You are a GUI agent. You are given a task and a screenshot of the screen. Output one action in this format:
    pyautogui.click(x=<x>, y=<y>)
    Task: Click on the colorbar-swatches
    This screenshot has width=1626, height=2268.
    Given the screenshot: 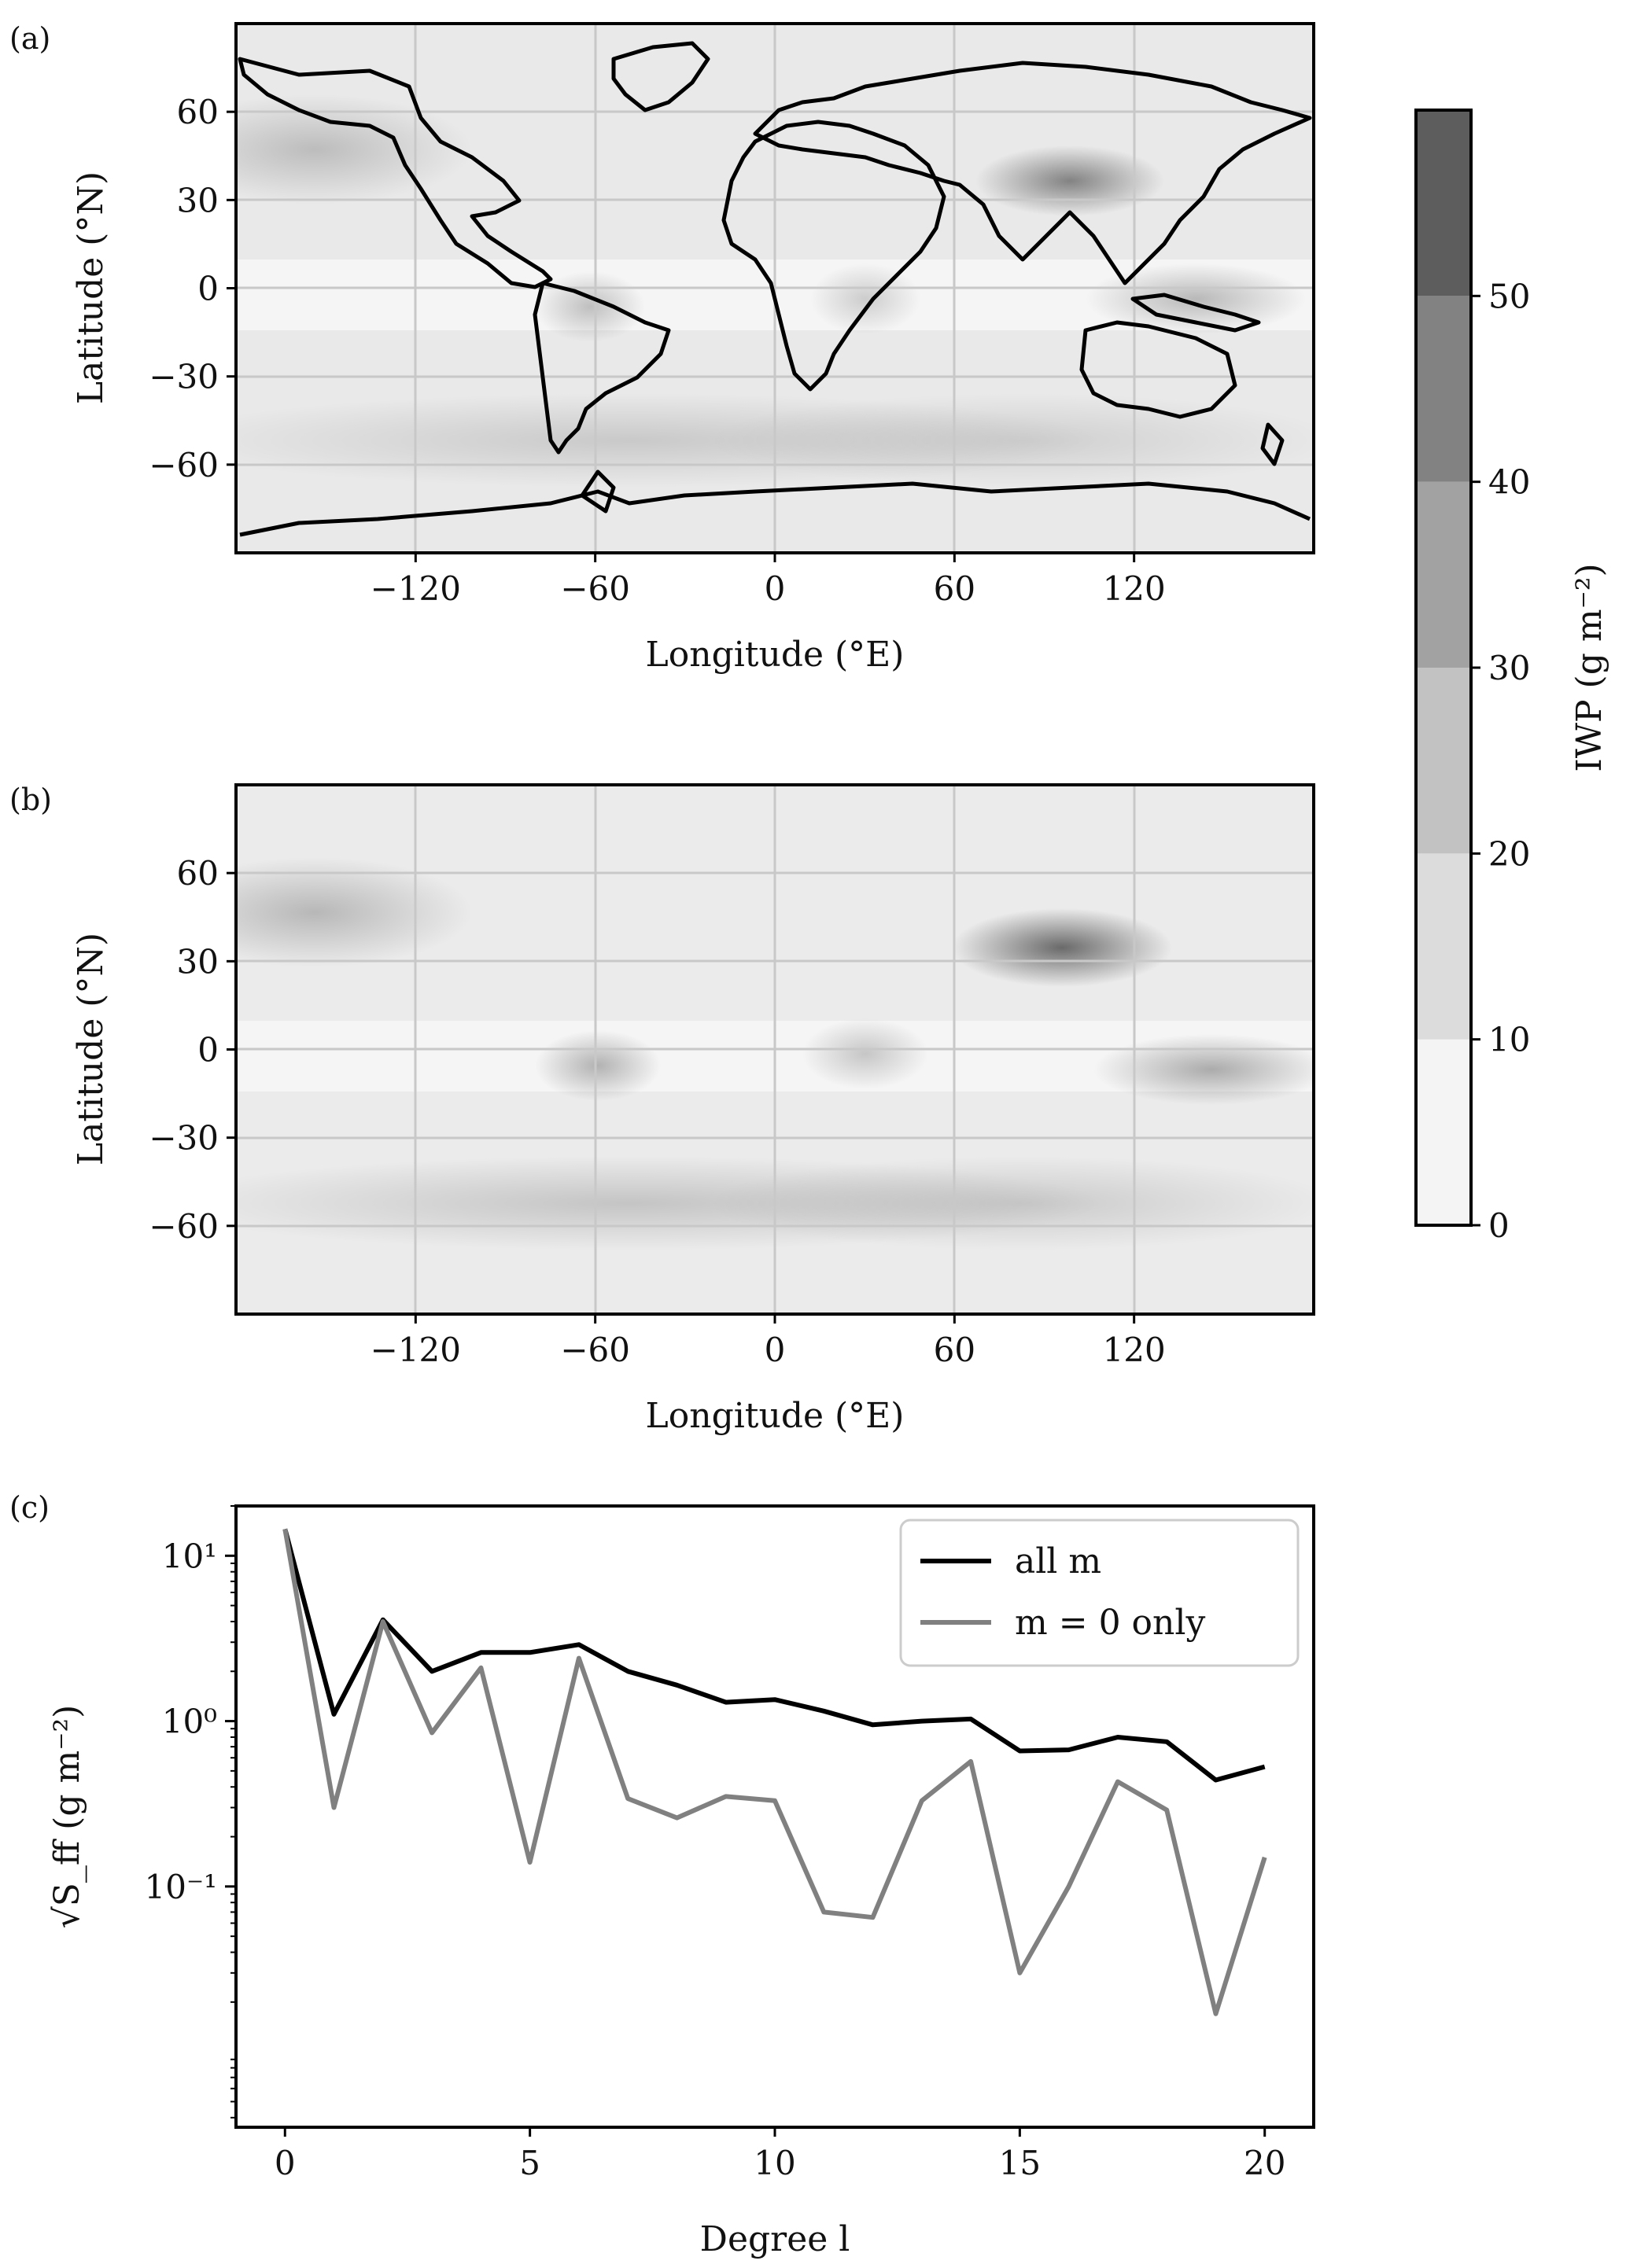 What is the action you would take?
    pyautogui.click(x=1443, y=667)
    